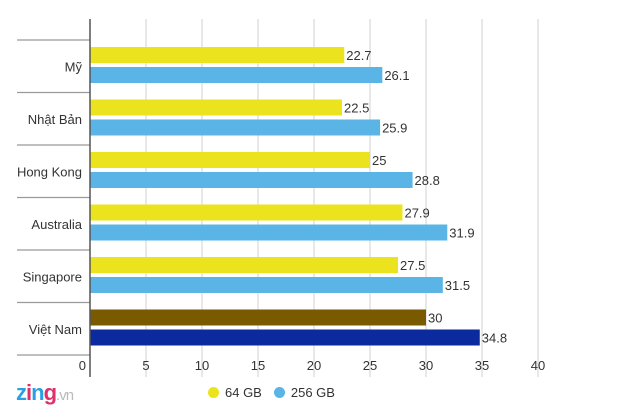 The width and height of the screenshot is (640, 415). What do you see at coordinates (279, 392) in the screenshot?
I see `legend-swatch-256gb` at bounding box center [279, 392].